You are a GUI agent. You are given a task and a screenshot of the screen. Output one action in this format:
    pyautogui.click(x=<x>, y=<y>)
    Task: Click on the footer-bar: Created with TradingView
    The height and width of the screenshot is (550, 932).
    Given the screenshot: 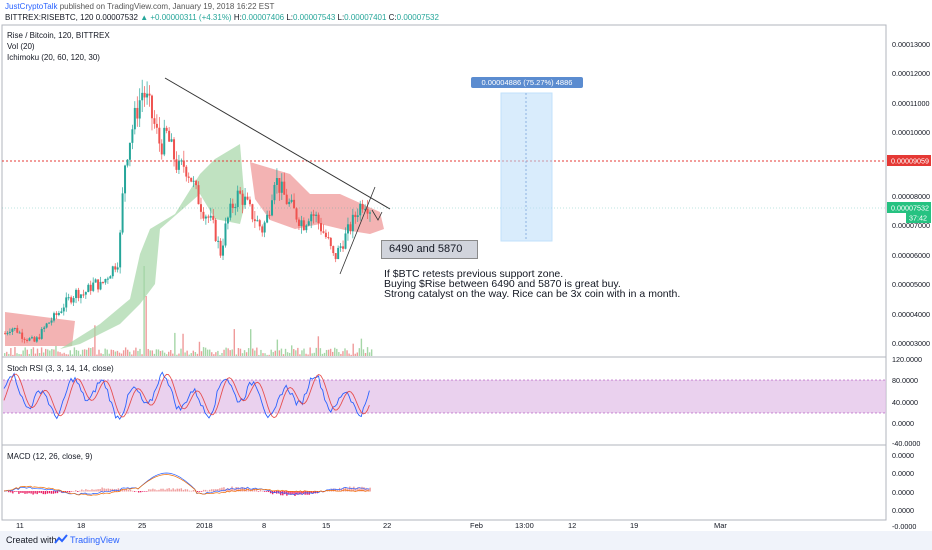 What is the action you would take?
    pyautogui.click(x=466, y=540)
    